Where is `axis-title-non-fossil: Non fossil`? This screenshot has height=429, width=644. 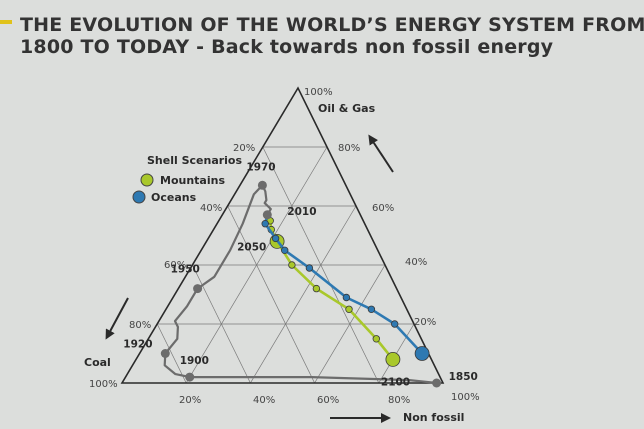 axis-title-non-fossil: Non fossil is located at coordinates (433, 417).